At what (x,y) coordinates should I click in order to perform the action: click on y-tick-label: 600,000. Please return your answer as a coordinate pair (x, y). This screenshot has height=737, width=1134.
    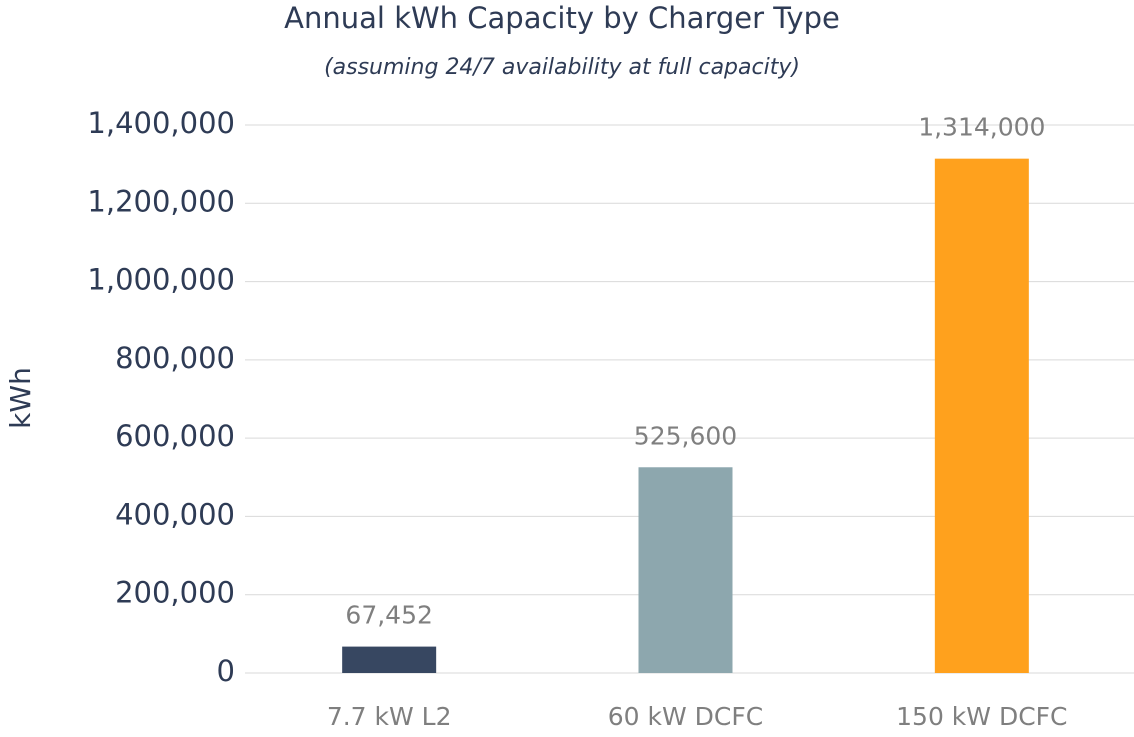
    Looking at the image, I should click on (175, 436).